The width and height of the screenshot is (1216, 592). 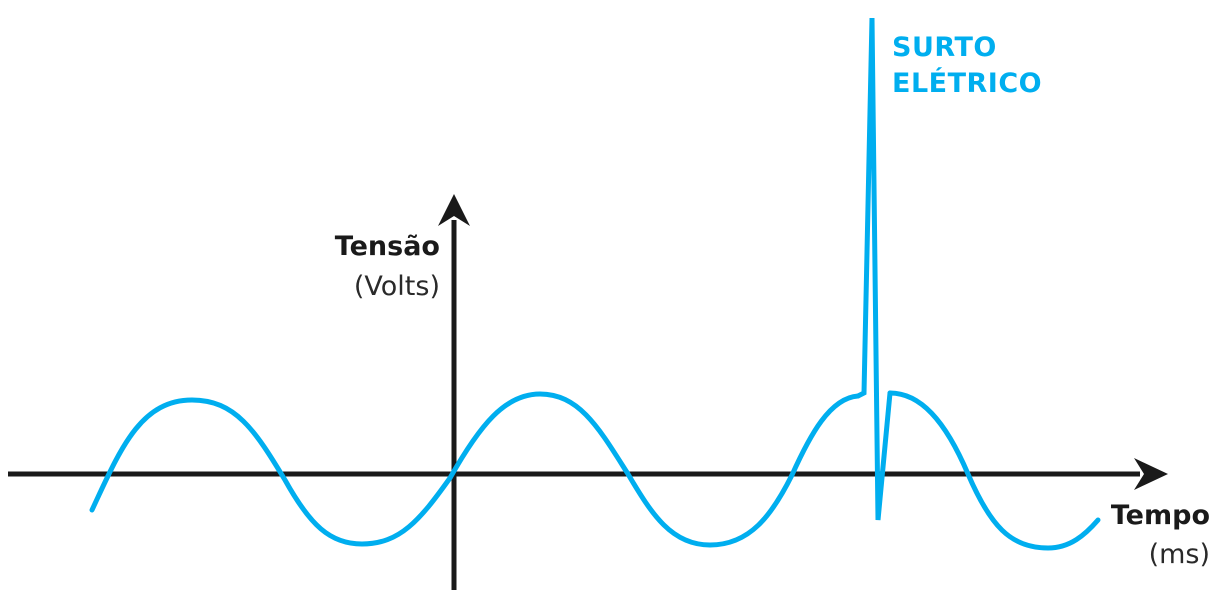 What do you see at coordinates (387, 246) in the screenshot?
I see `y-axis-title: Tensão` at bounding box center [387, 246].